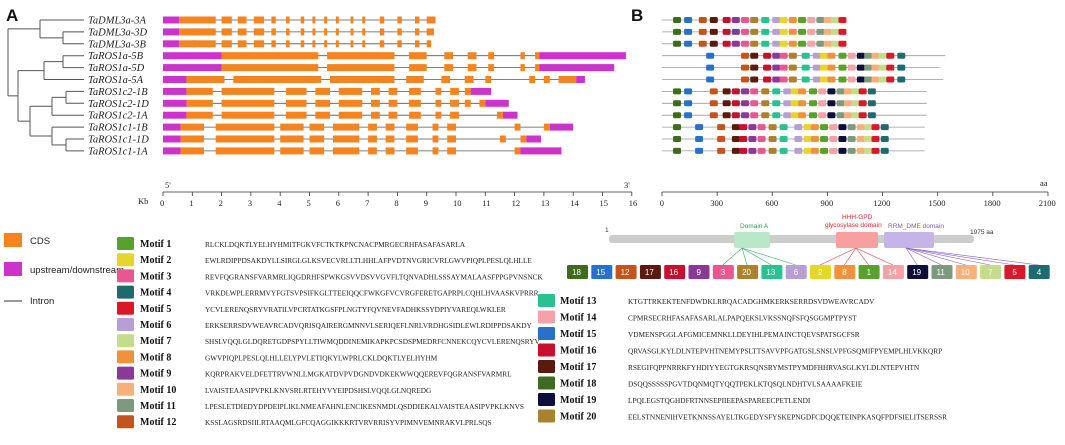 The height and width of the screenshot is (445, 1065). I want to click on axis-b-tick: 2100, so click(1047, 203).